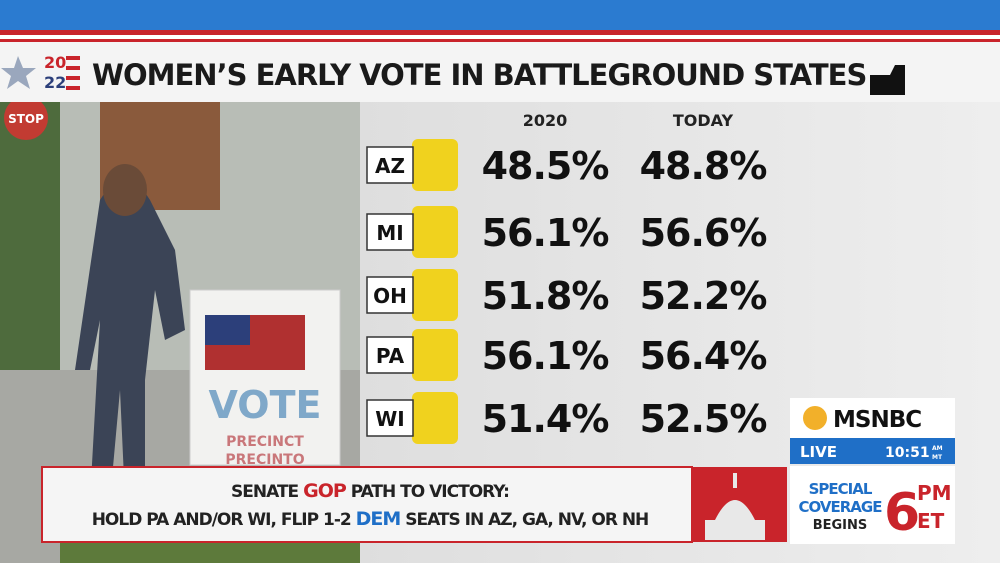  Describe the element at coordinates (937, 457) in the screenshot. I see `zone: MT` at that location.